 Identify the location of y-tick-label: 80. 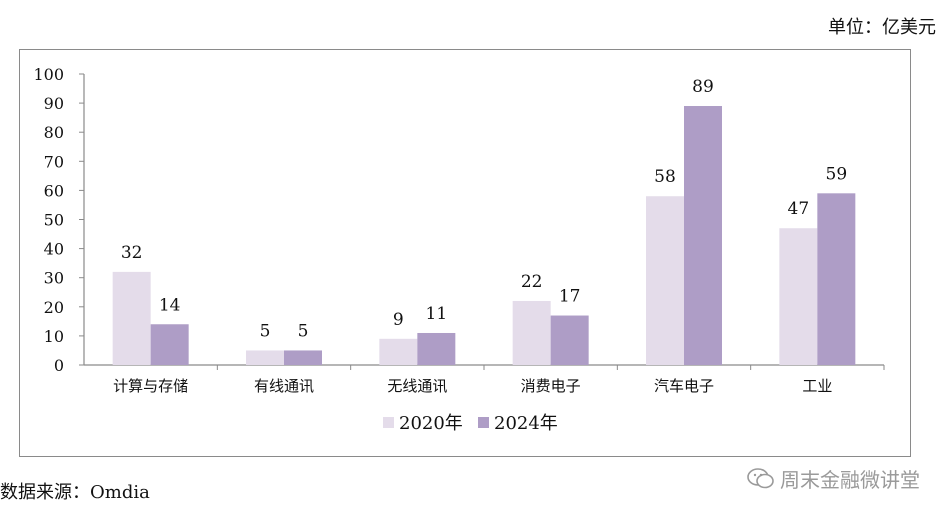
(54, 132).